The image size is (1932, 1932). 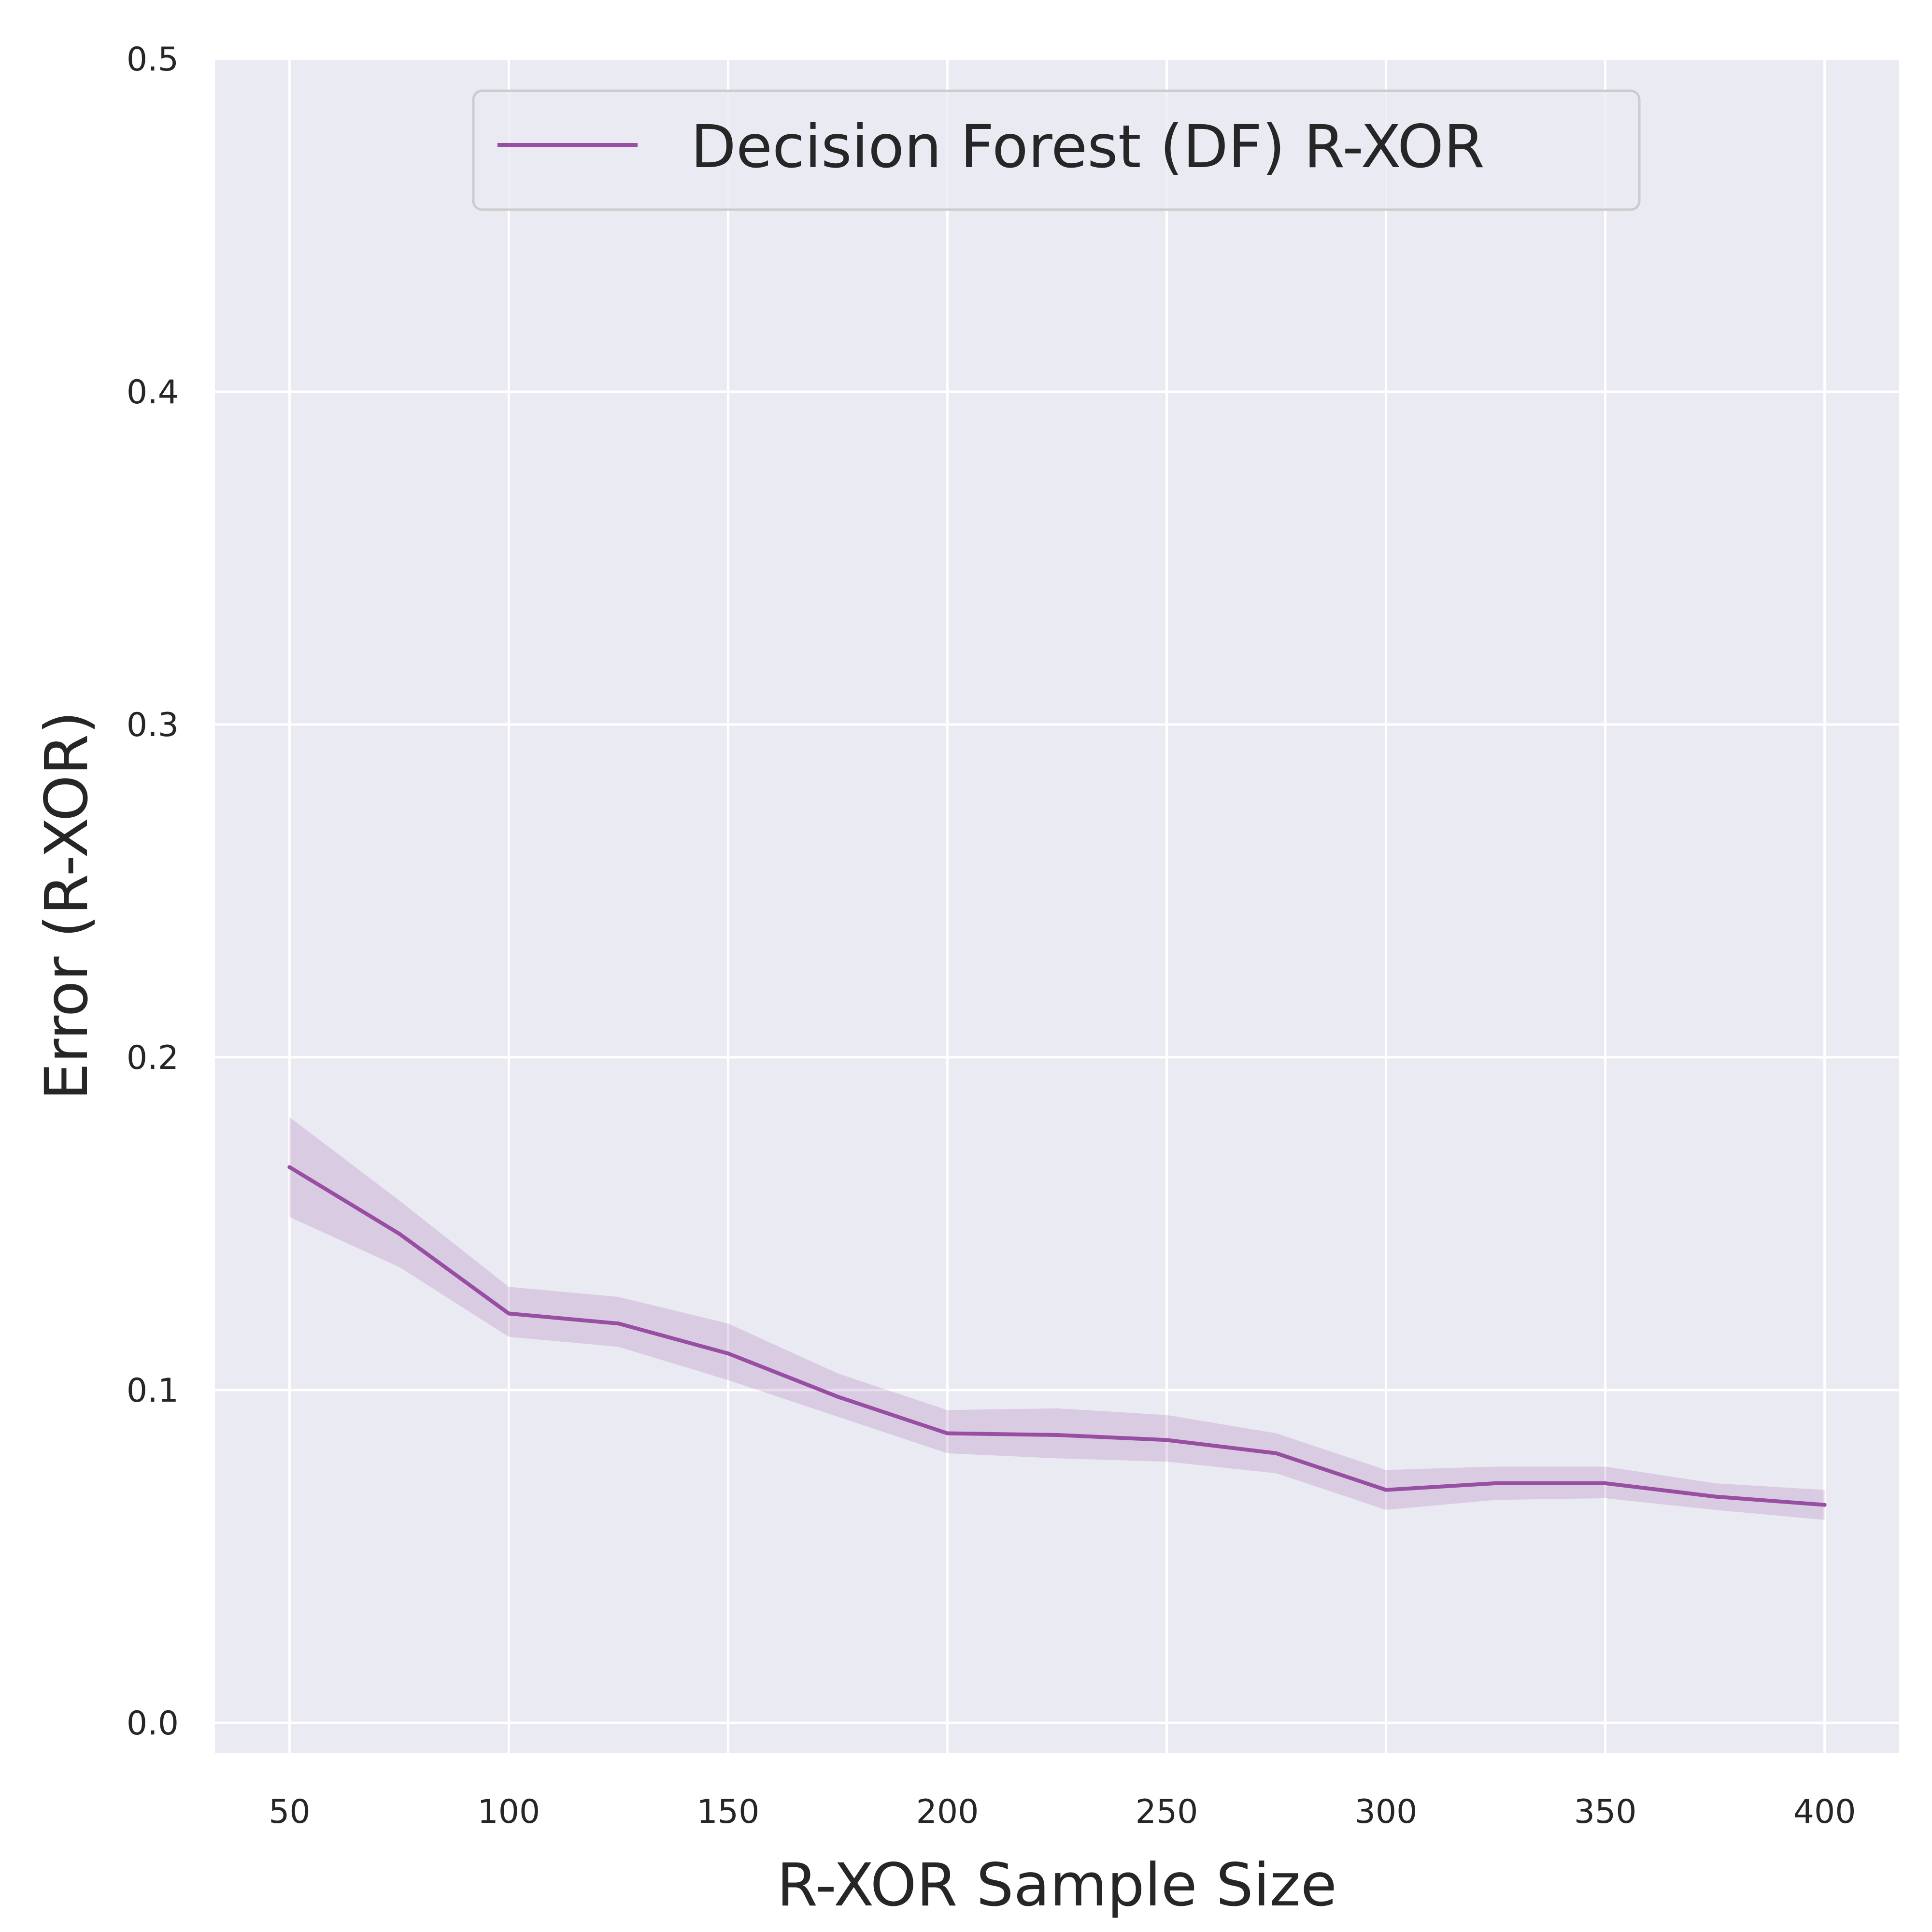 What do you see at coordinates (1824, 1812) in the screenshot?
I see `x-tick-label: 400` at bounding box center [1824, 1812].